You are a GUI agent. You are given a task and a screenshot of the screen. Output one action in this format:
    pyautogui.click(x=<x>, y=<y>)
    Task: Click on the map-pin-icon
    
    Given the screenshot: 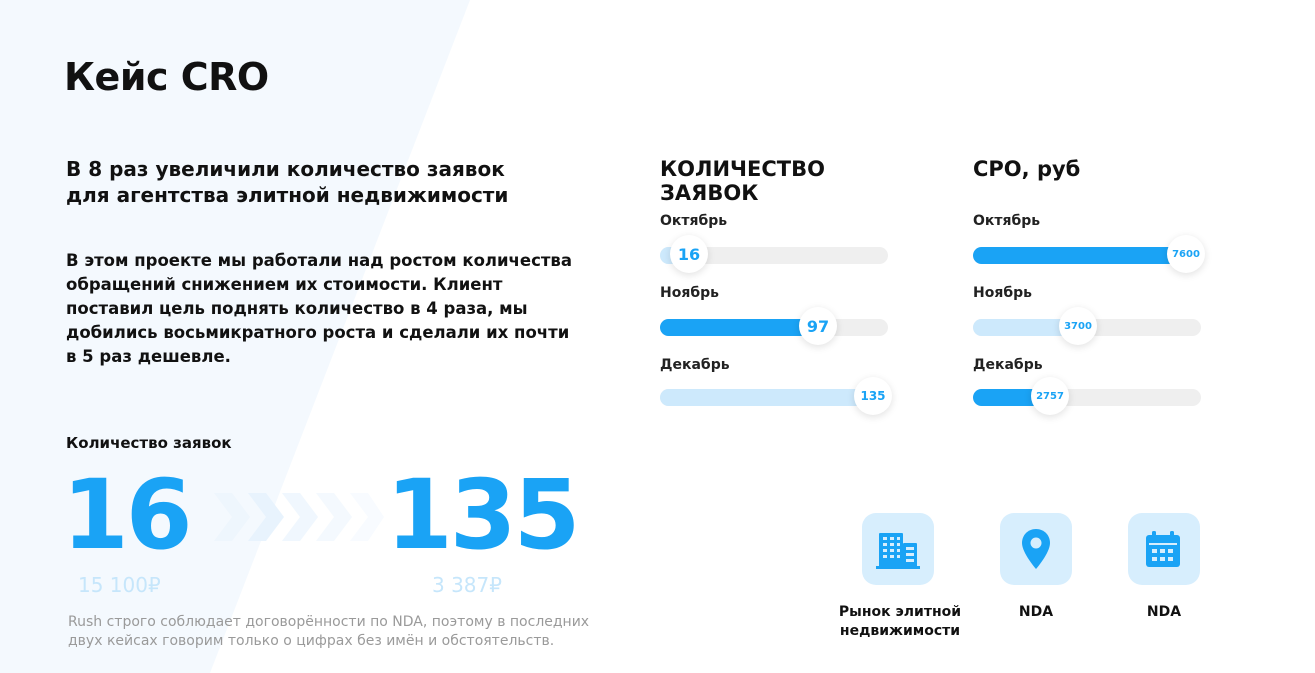 What is the action you would take?
    pyautogui.click(x=1036, y=549)
    